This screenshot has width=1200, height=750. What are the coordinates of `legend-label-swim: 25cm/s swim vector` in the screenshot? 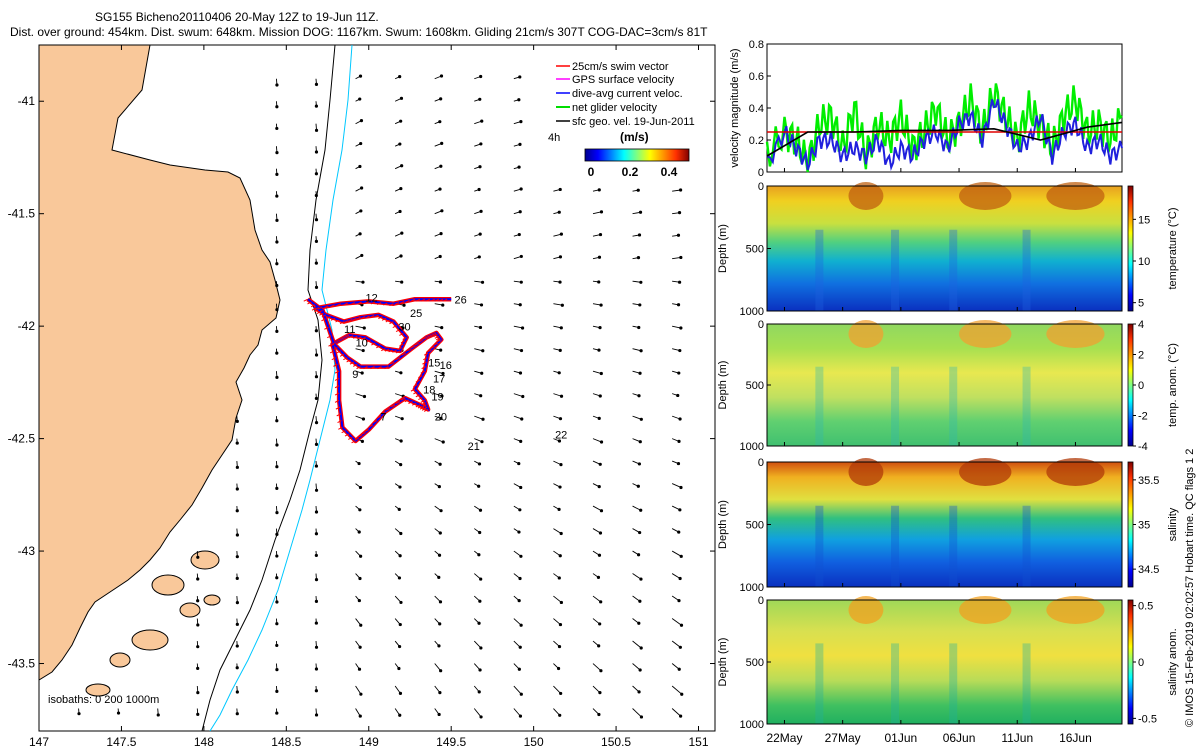 It's located at (620, 67).